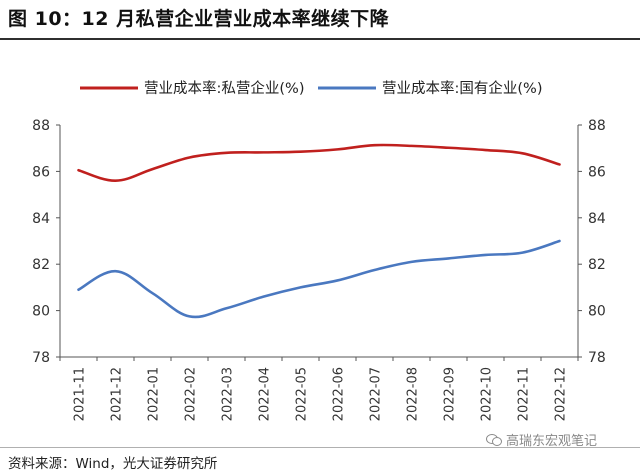 The height and width of the screenshot is (474, 640). Describe the element at coordinates (320, 39) in the screenshot. I see `title-underline` at that location.